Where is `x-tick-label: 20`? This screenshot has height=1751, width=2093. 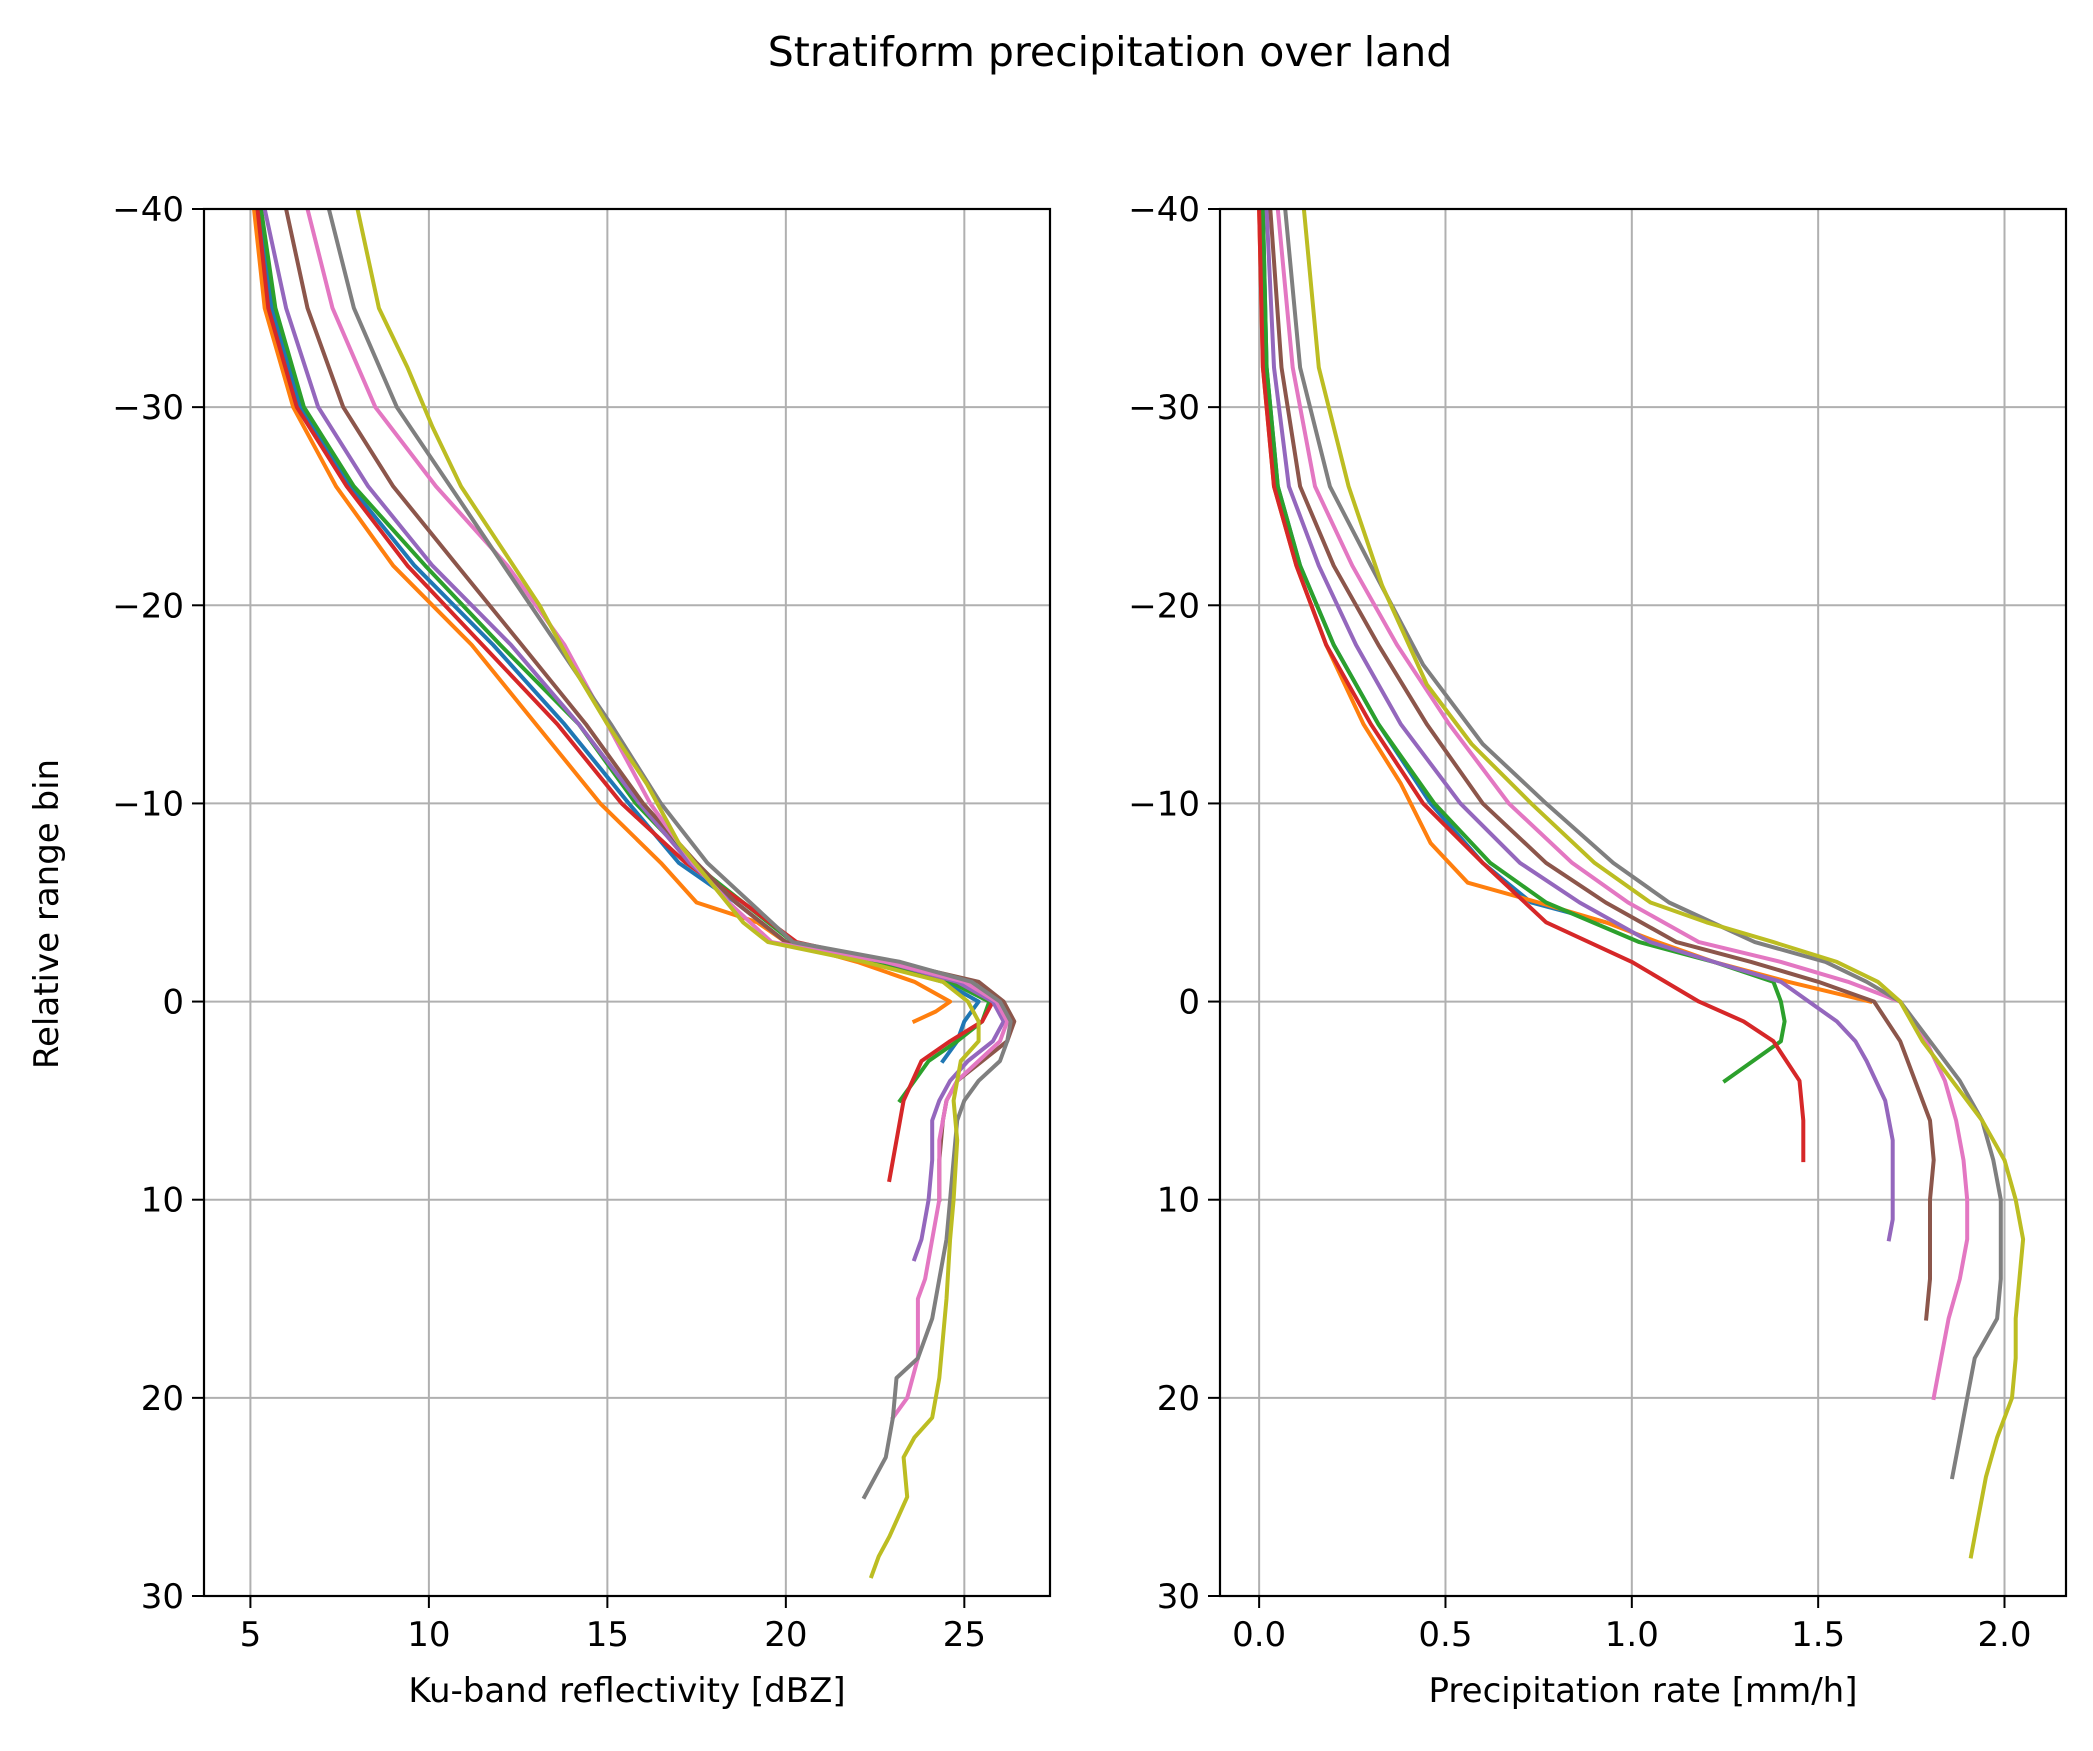 x-tick-label: 20 is located at coordinates (785, 1635).